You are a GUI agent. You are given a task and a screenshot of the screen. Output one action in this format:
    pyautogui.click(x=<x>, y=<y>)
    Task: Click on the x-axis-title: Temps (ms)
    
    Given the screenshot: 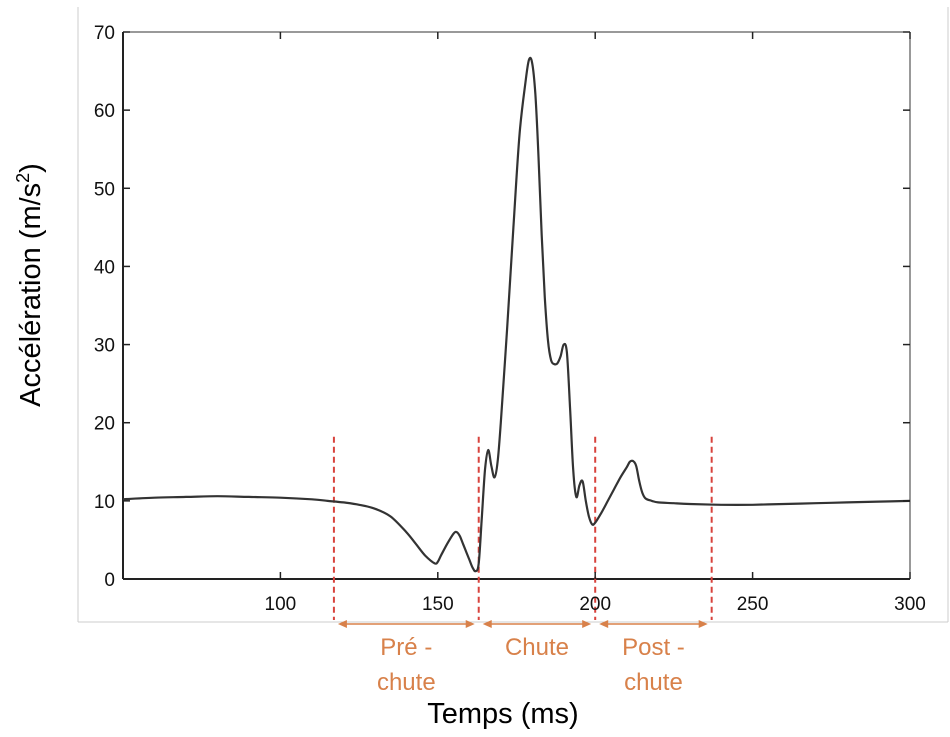 What is the action you would take?
    pyautogui.click(x=502, y=714)
    